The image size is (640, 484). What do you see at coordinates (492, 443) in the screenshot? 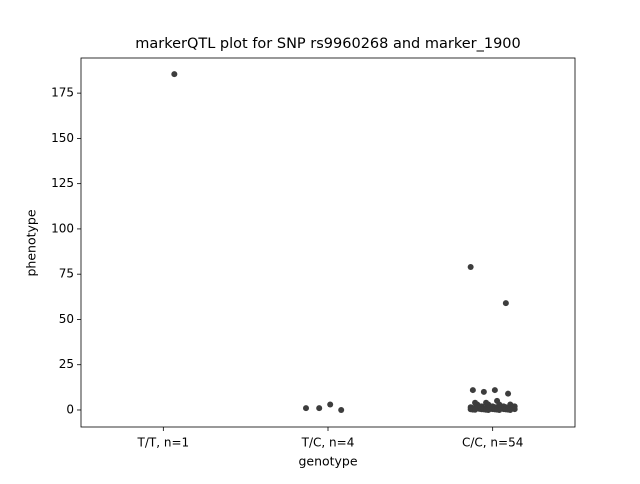
I see `x-tick-label: C/C, n=54` at bounding box center [492, 443].